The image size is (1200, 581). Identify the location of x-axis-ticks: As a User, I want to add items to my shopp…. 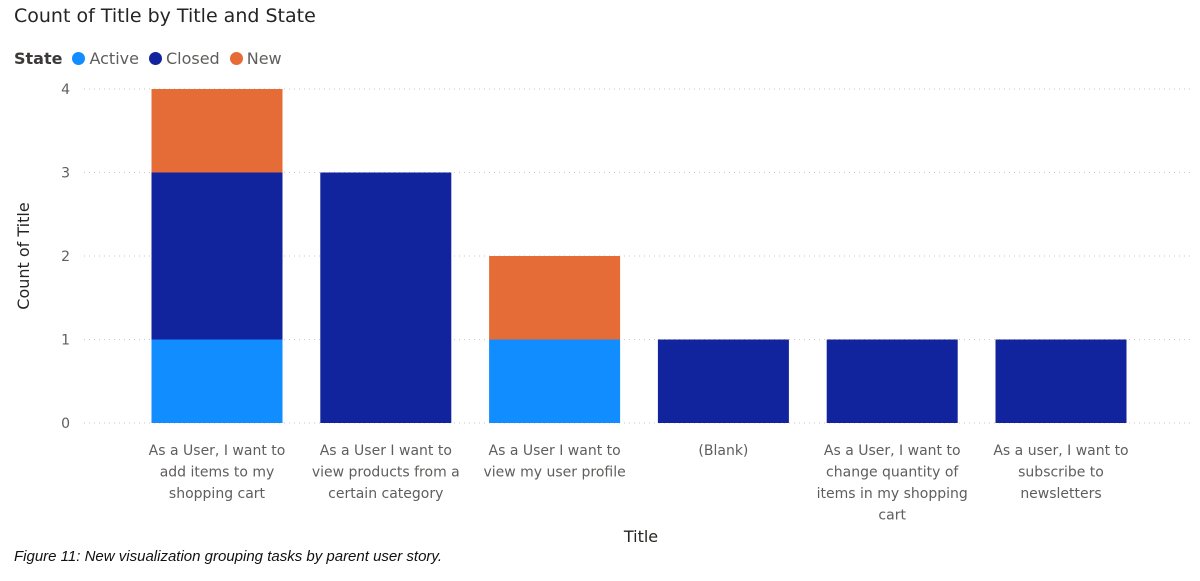
(639, 483).